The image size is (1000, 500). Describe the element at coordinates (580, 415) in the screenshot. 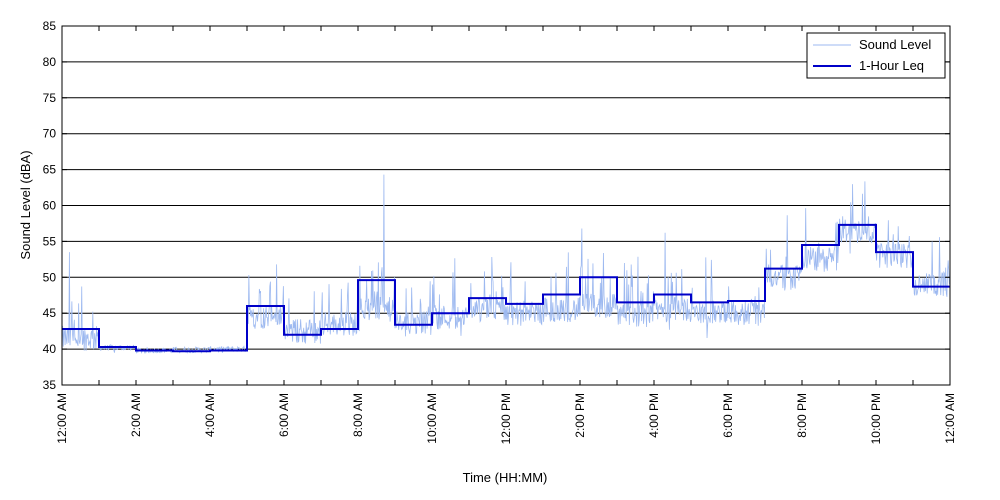

I see `x-tick-label-7: 2:00 PM` at that location.